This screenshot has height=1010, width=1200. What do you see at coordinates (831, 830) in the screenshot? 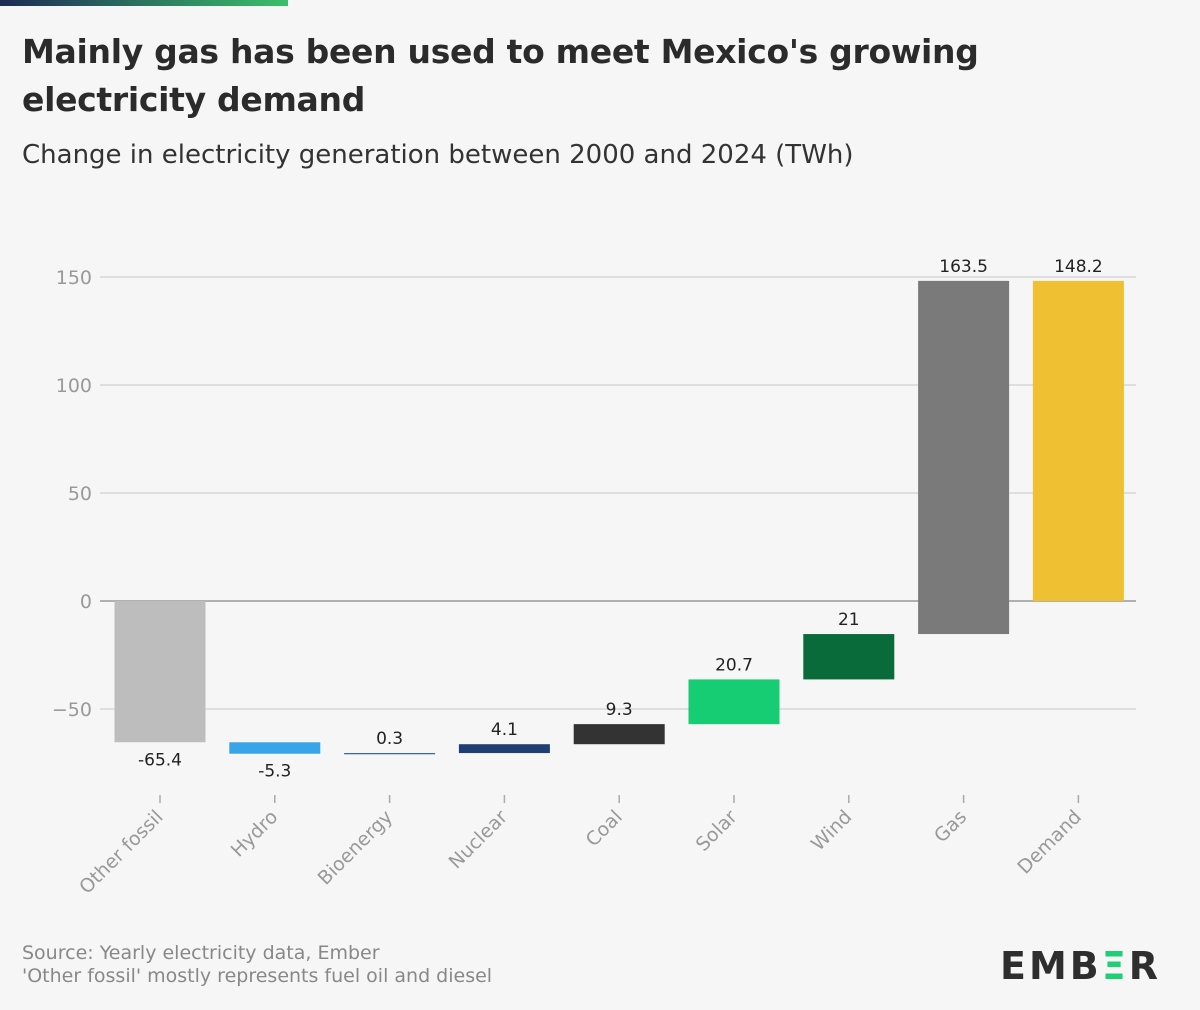
I see `x-tick-label: Wind` at bounding box center [831, 830].